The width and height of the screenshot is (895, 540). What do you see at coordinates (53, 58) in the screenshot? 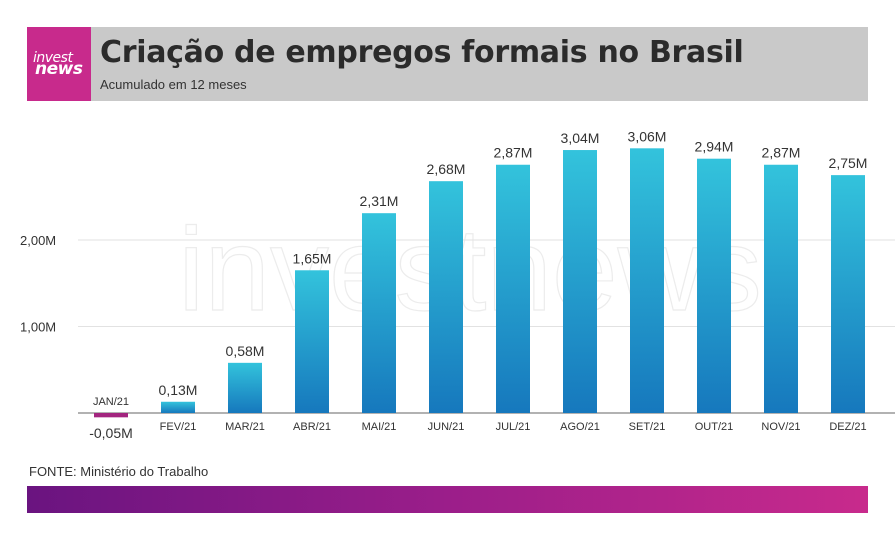
I see `logo-text-invest: invest` at bounding box center [53, 58].